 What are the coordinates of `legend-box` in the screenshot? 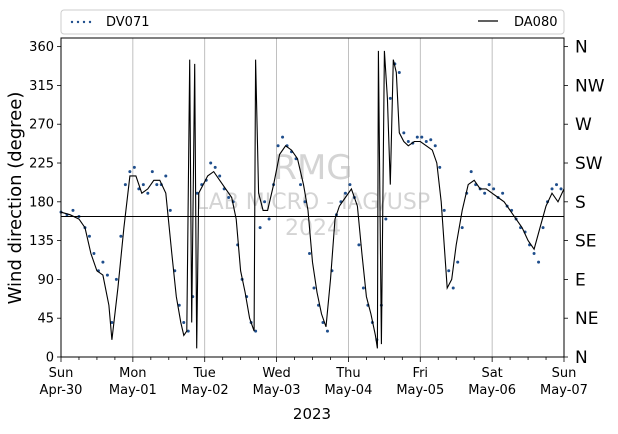 It's located at (312, 22).